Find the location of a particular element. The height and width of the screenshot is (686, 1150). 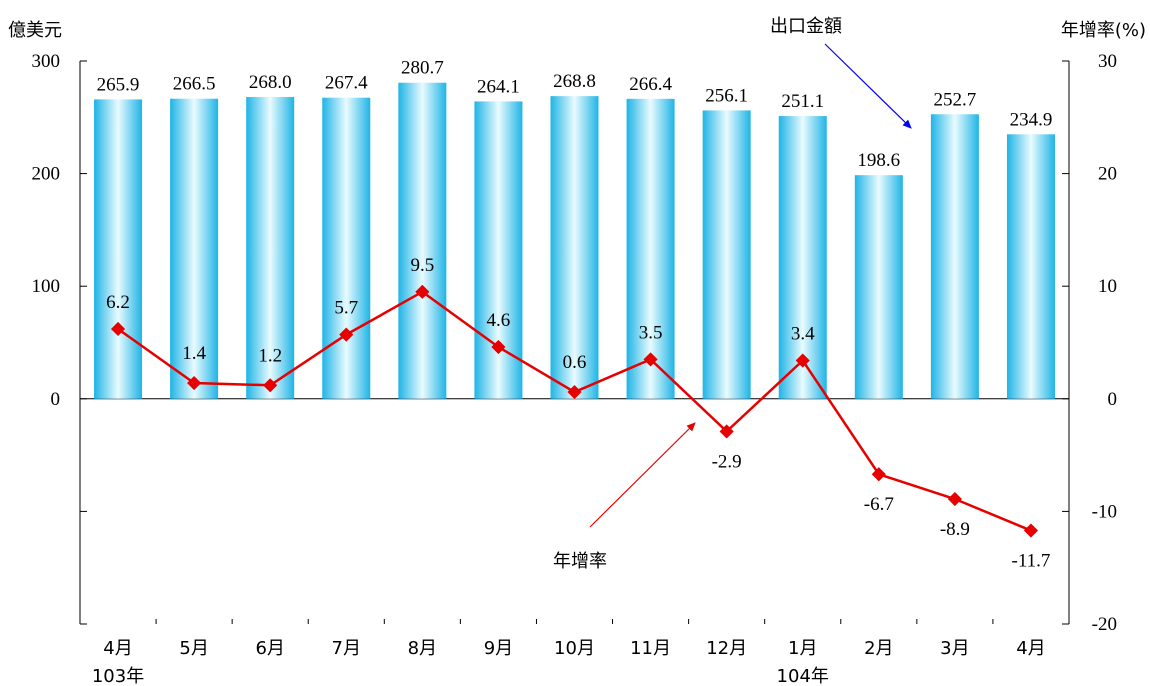

line-value-label: 1.2 is located at coordinates (270, 355).